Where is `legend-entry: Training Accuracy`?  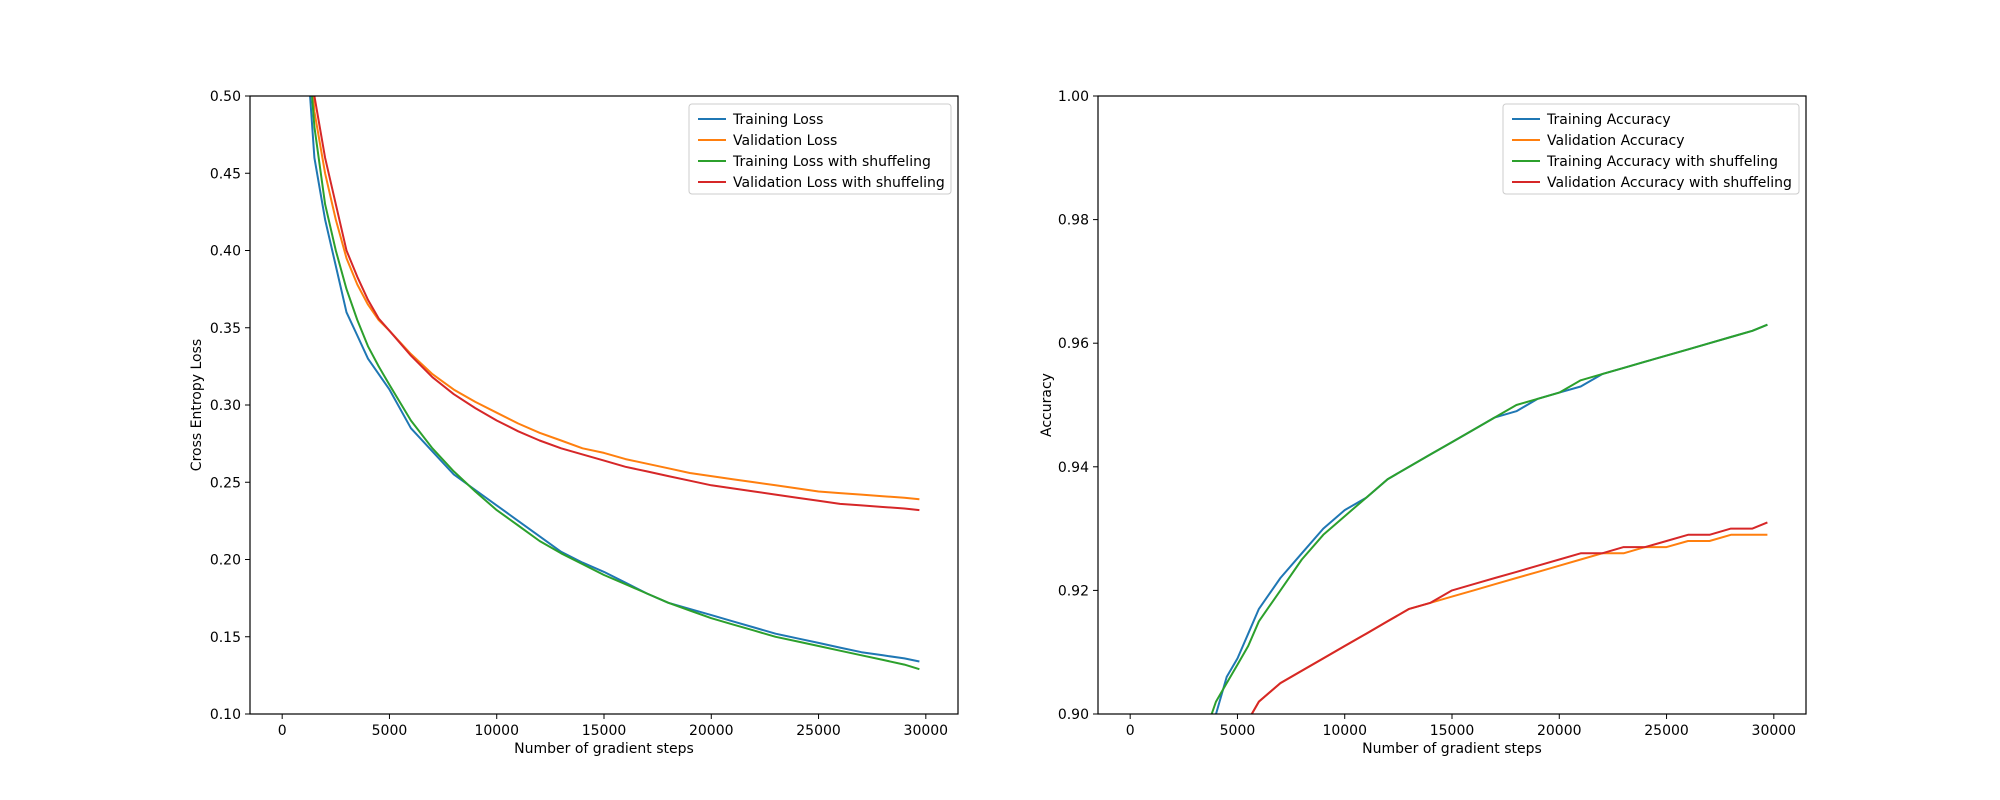 legend-entry: Training Accuracy is located at coordinates (1608, 120).